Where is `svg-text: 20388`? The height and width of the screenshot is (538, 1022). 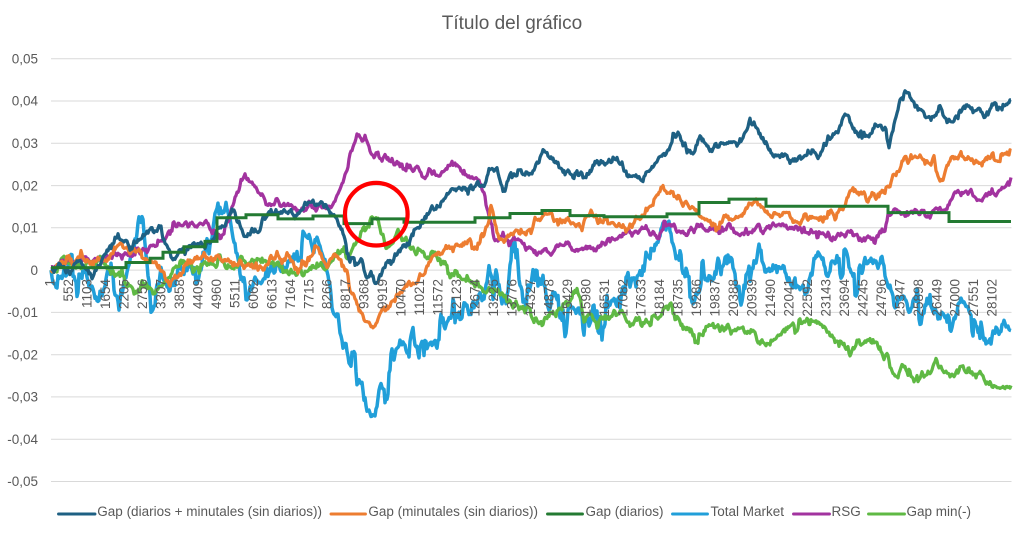 svg-text: 20388 is located at coordinates (733, 298).